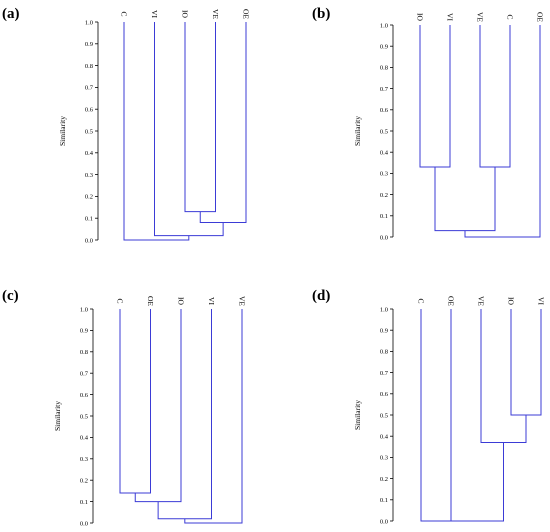 The height and width of the screenshot is (532, 550). Describe the element at coordinates (11, 14) in the screenshot. I see `panel-label: (a)` at that location.